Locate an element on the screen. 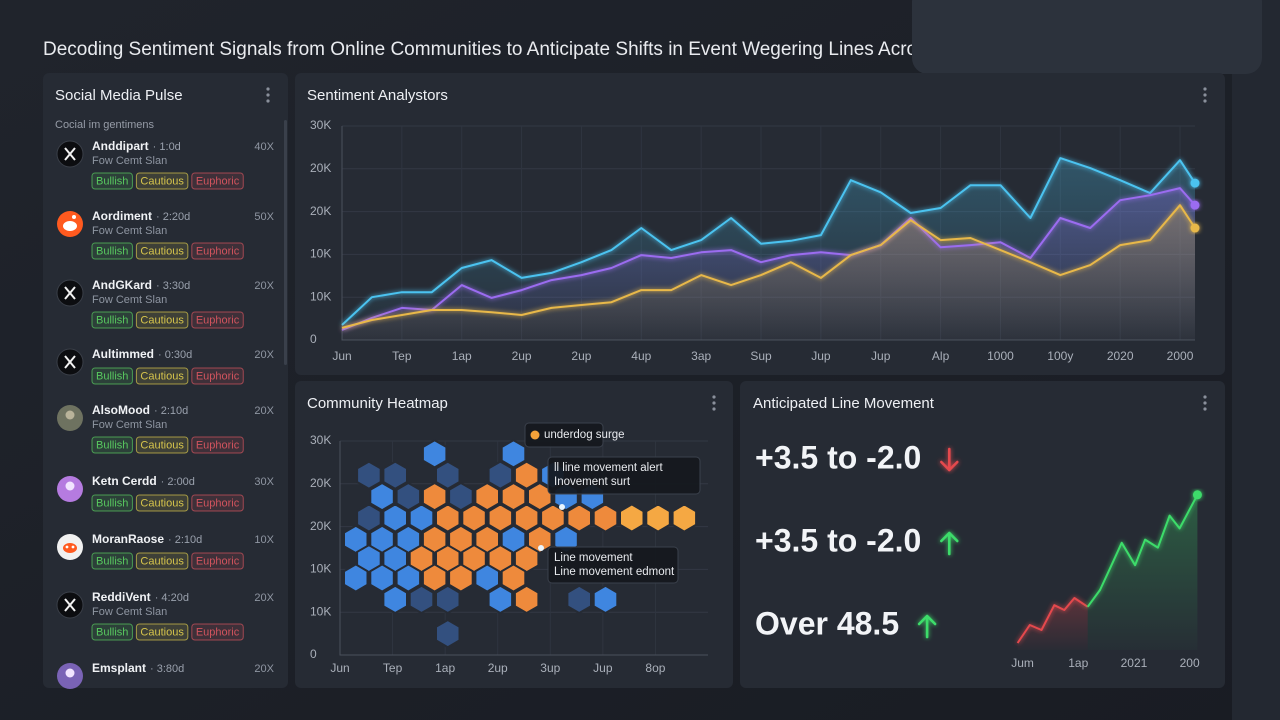 The height and width of the screenshot is (720, 1280). x-tick-label: 3ap is located at coordinates (701, 356).